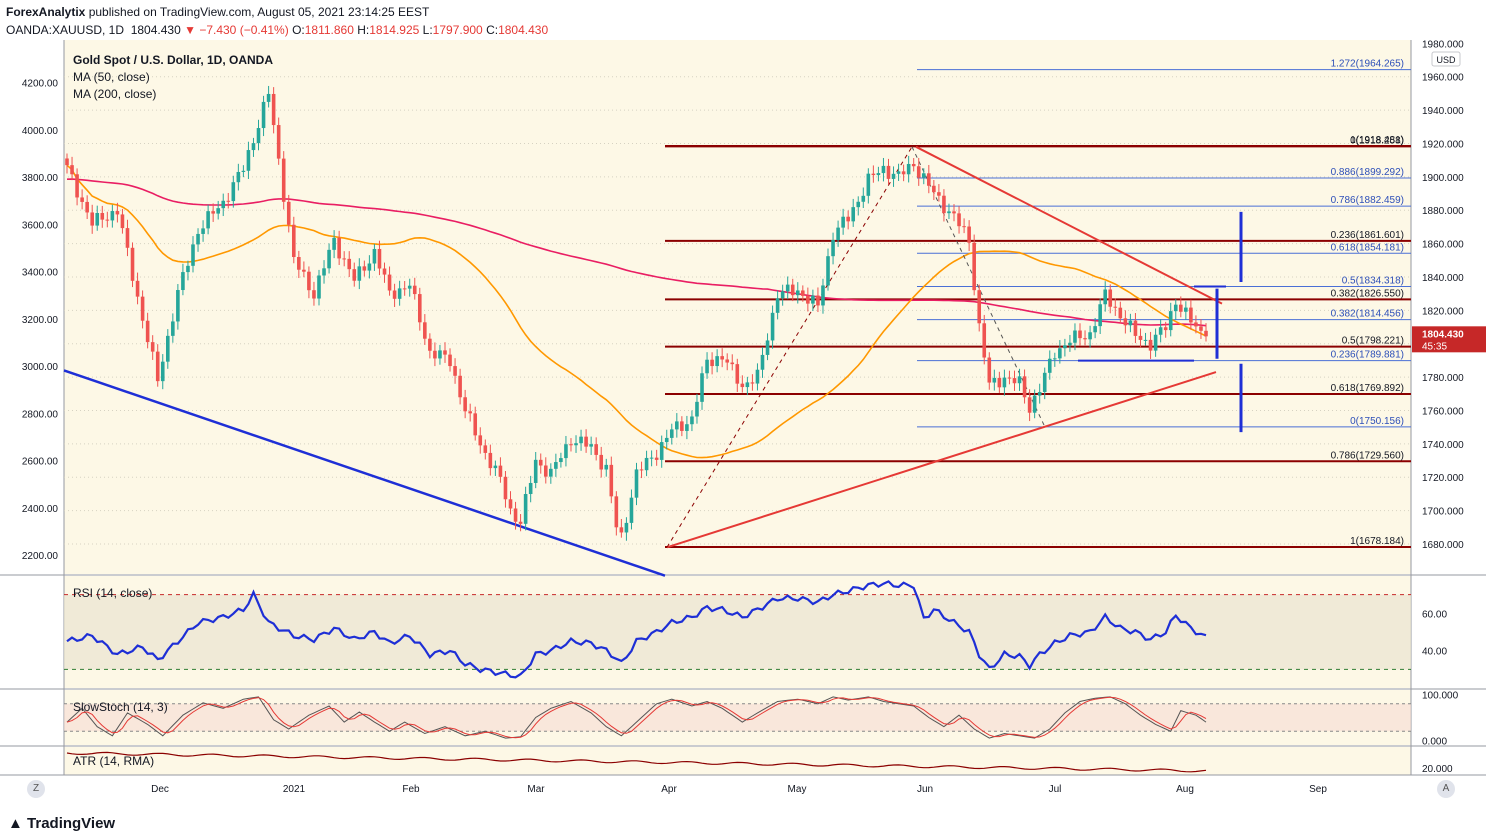 The width and height of the screenshot is (1486, 840). Describe the element at coordinates (1443, 45) in the screenshot. I see `right-axis-tick: 1980.000` at that location.